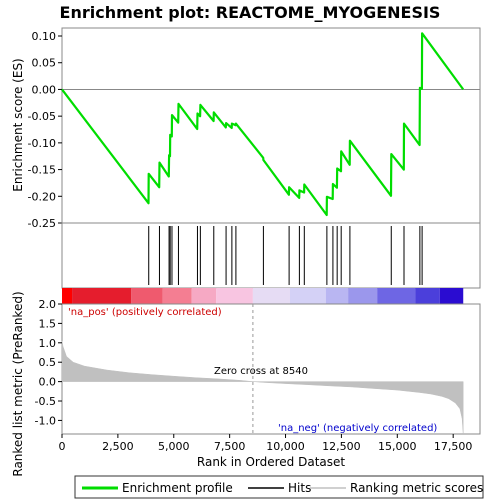  Describe the element at coordinates (44, 36) in the screenshot. I see `es-ytick-label: 0.10` at that location.